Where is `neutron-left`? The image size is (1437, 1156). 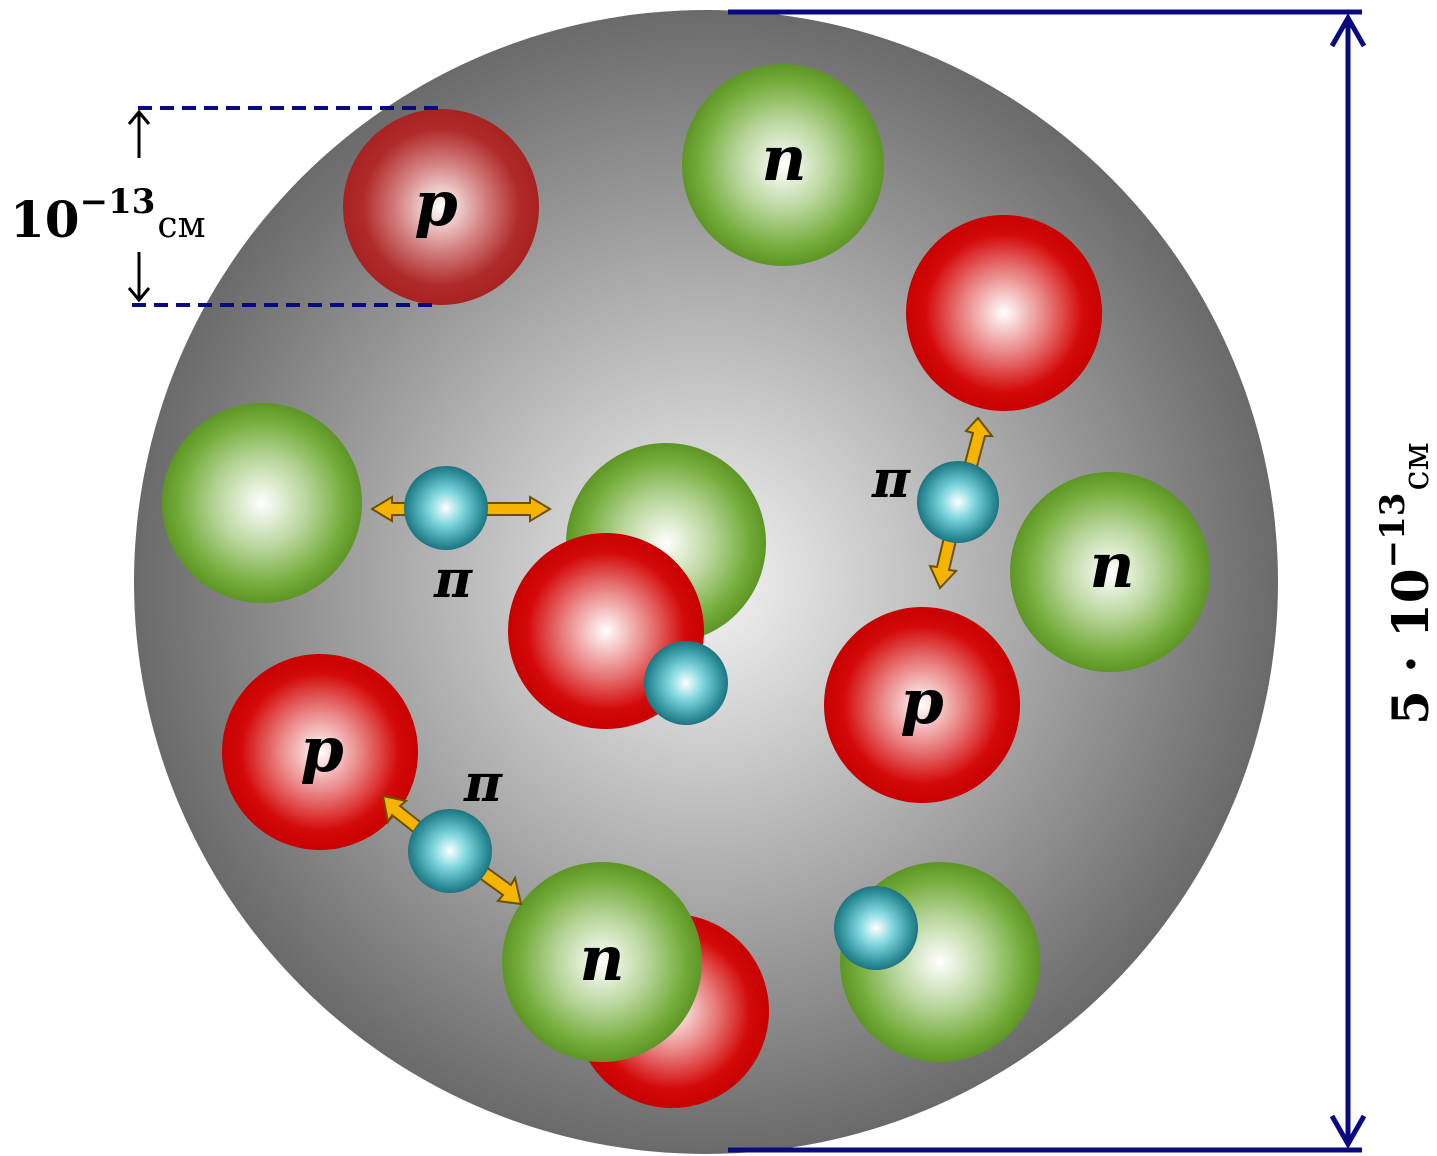
neutron-left is located at coordinates (262, 503).